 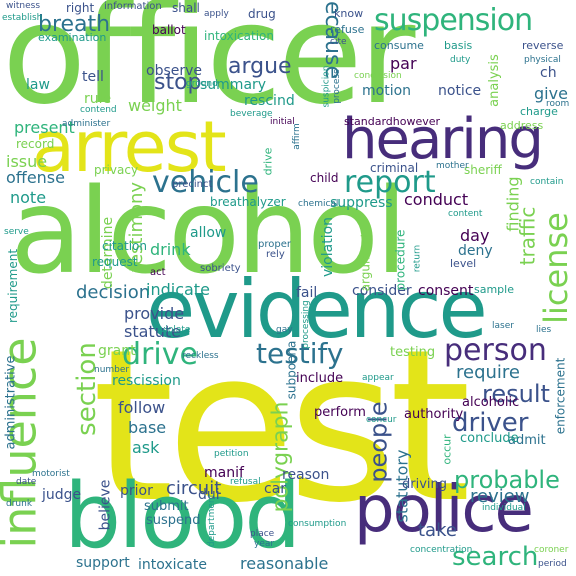 What do you see at coordinates (44, 127) in the screenshot?
I see `word: present` at bounding box center [44, 127].